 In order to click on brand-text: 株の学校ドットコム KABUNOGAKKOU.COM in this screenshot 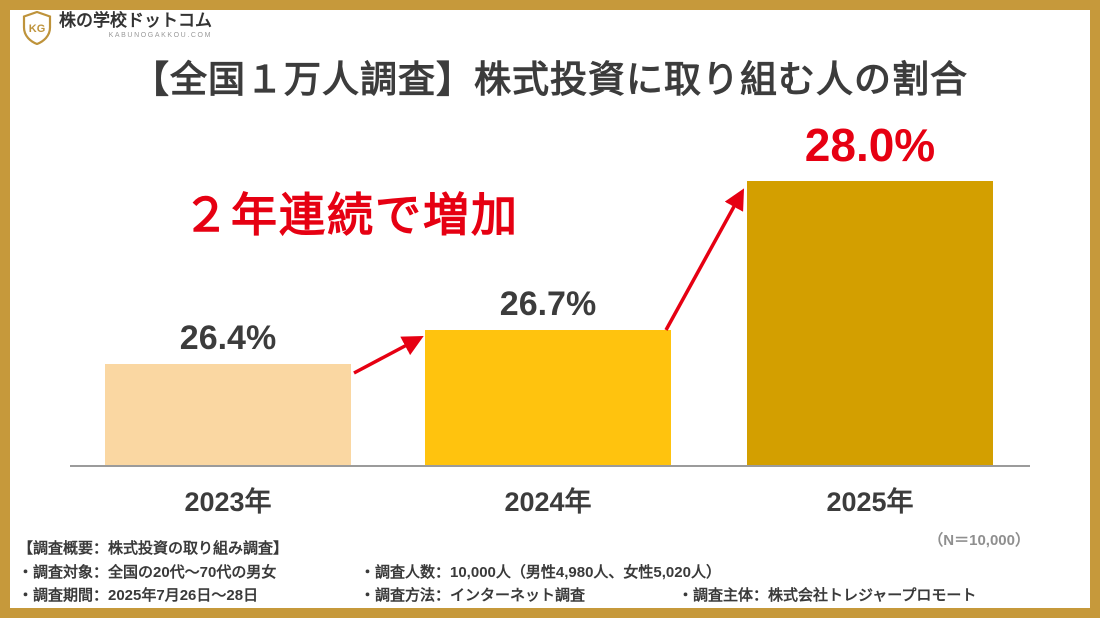, I will do `click(135, 25)`.